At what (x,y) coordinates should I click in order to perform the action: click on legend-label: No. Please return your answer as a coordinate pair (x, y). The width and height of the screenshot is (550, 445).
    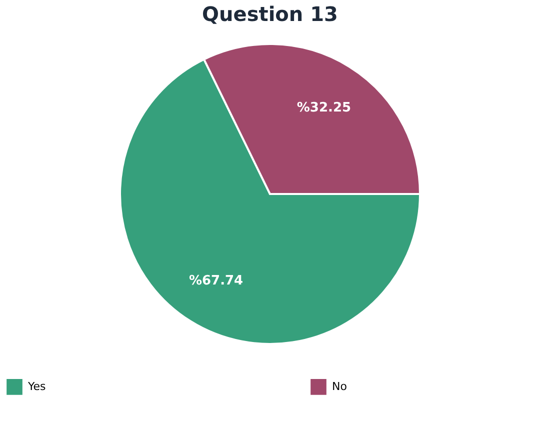
    Looking at the image, I should click on (340, 386).